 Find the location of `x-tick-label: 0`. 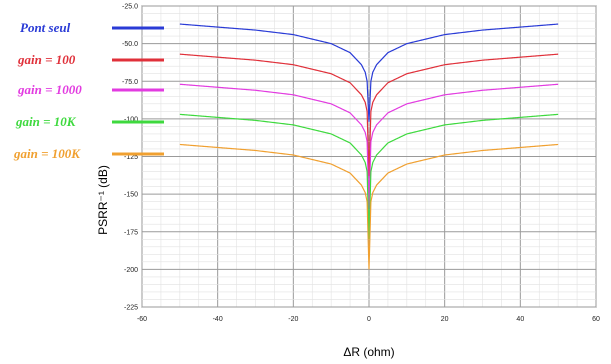

x-tick-label: 0 is located at coordinates (369, 319).